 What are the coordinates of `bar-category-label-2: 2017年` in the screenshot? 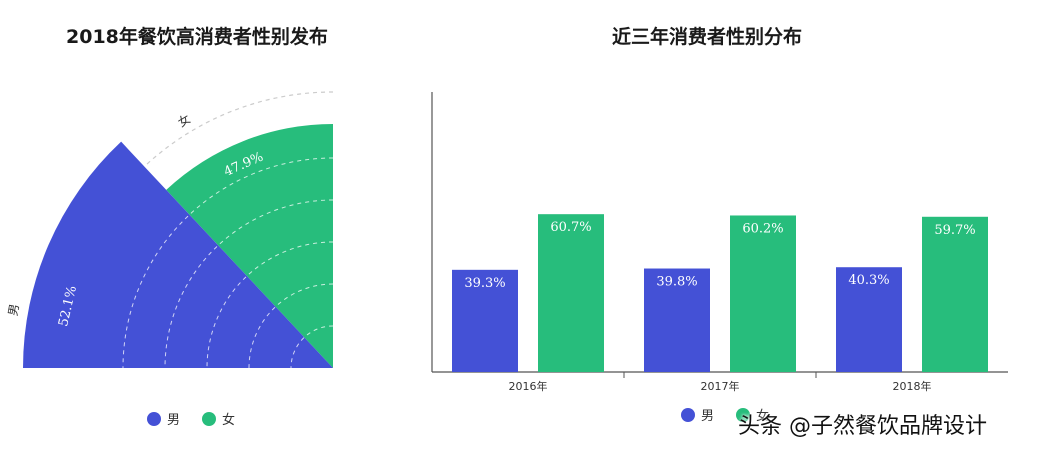 It's located at (720, 386).